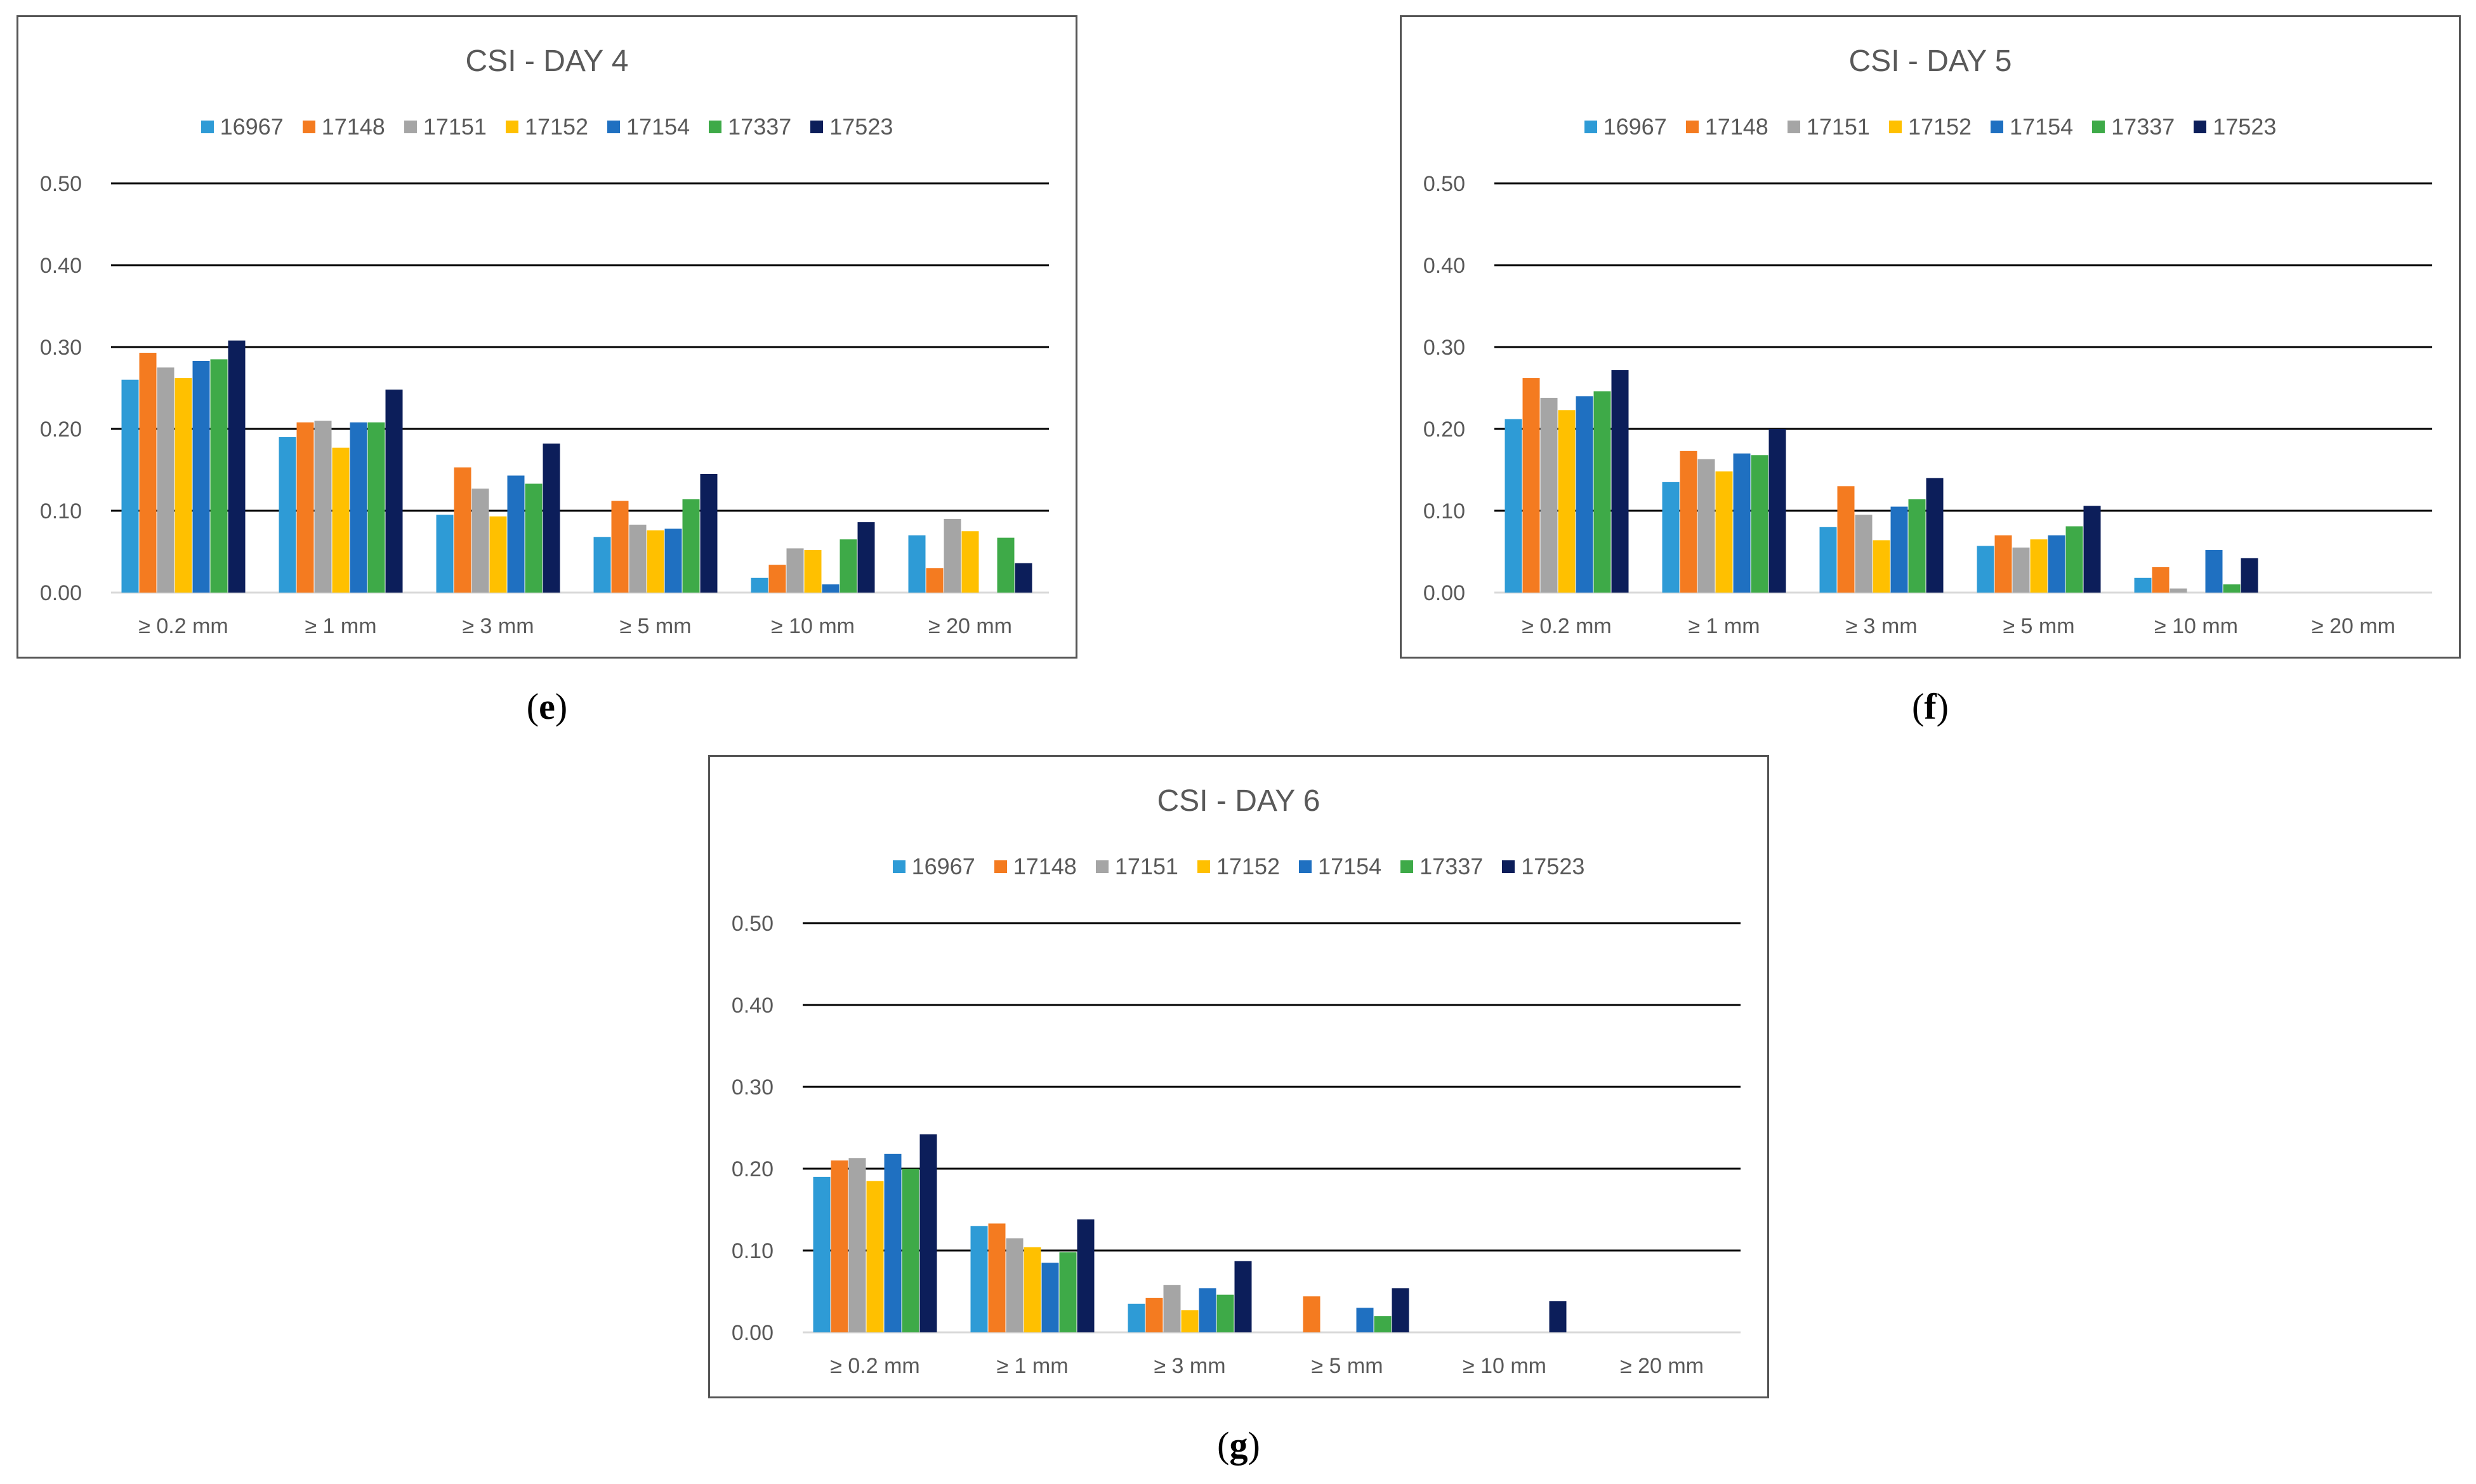  What do you see at coordinates (753, 1251) in the screenshot?
I see `y-tick-label: 0.10` at bounding box center [753, 1251].